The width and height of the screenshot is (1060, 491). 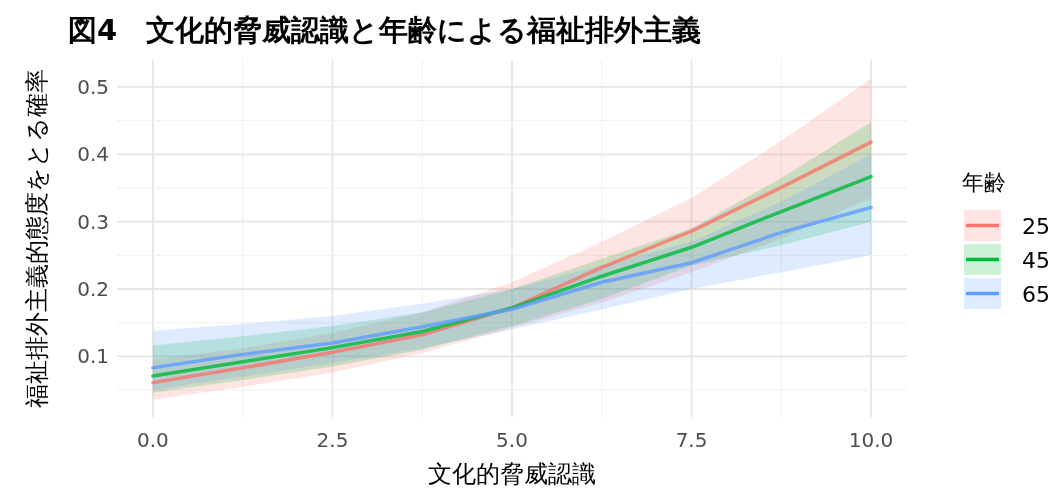 I want to click on x-axis-title: 文化的脅威認識, so click(x=512, y=474).